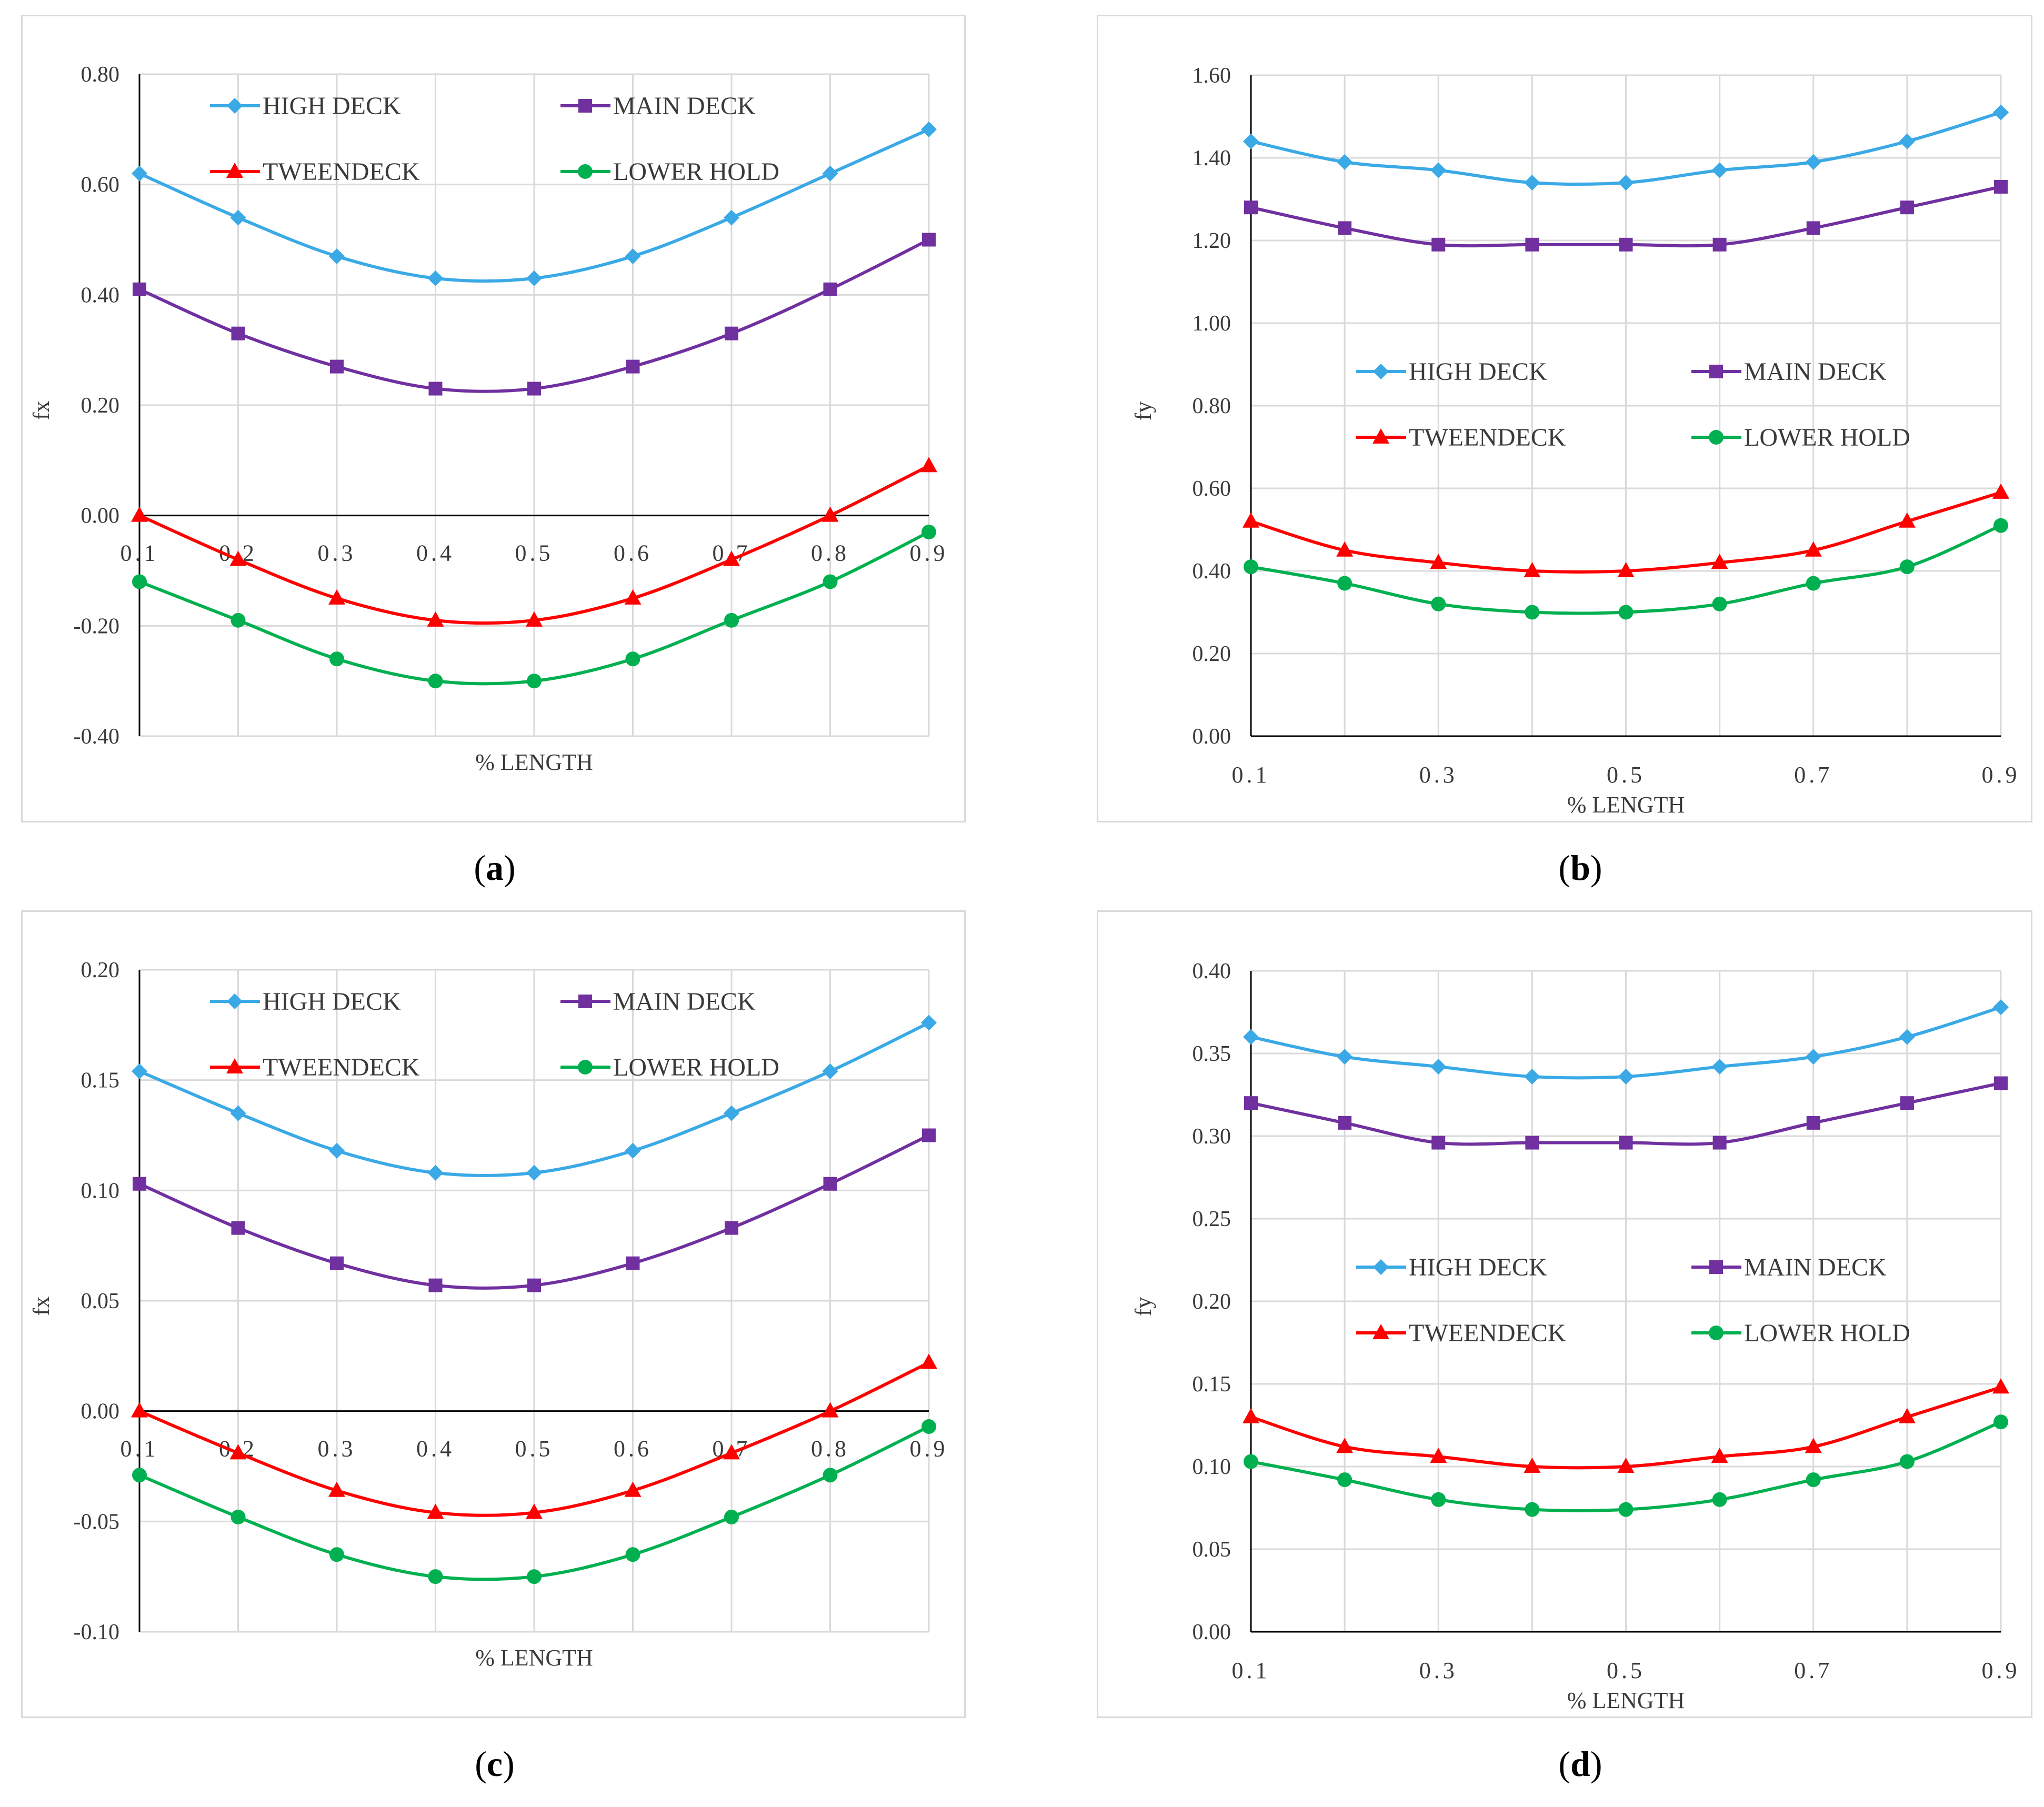 The height and width of the screenshot is (1807, 2044). Describe the element at coordinates (1212, 1467) in the screenshot. I see `y-tick-label: 0.10` at that location.